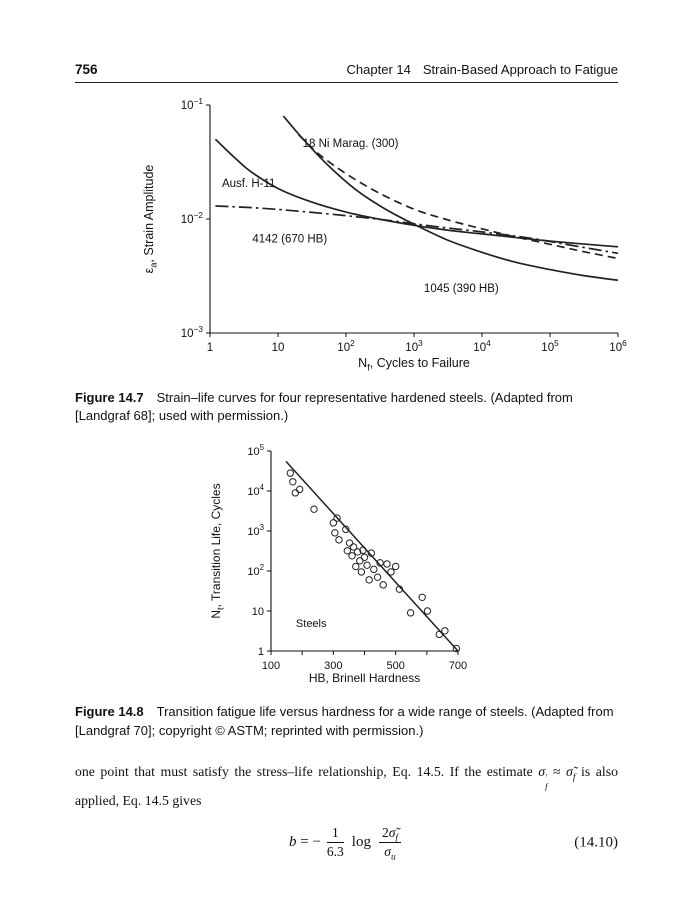  I want to click on page-number: 756, so click(86, 69).